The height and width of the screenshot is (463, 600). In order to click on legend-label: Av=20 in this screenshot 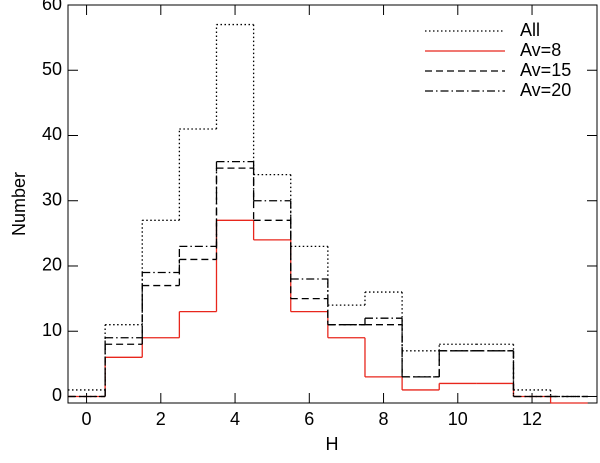, I will do `click(545, 90)`.